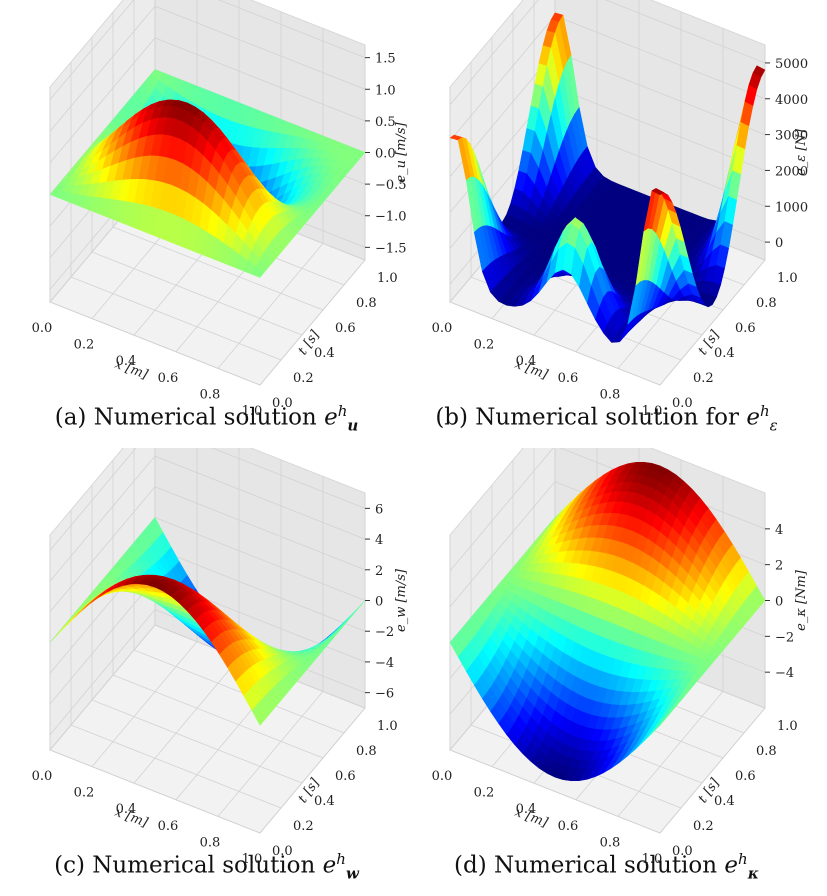 This screenshot has width=827, height=896. I want to click on z-tick-label: 1.5, so click(385, 59).